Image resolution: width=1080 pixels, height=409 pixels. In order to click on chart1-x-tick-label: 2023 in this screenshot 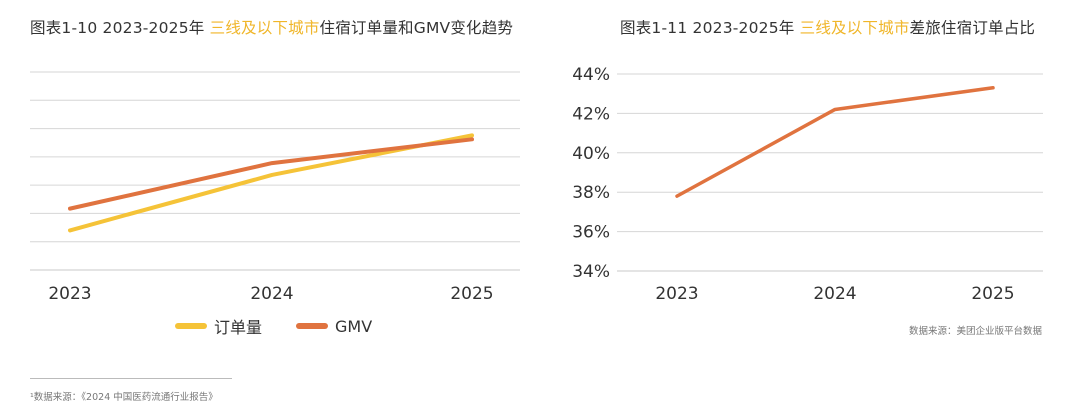, I will do `click(69, 294)`.